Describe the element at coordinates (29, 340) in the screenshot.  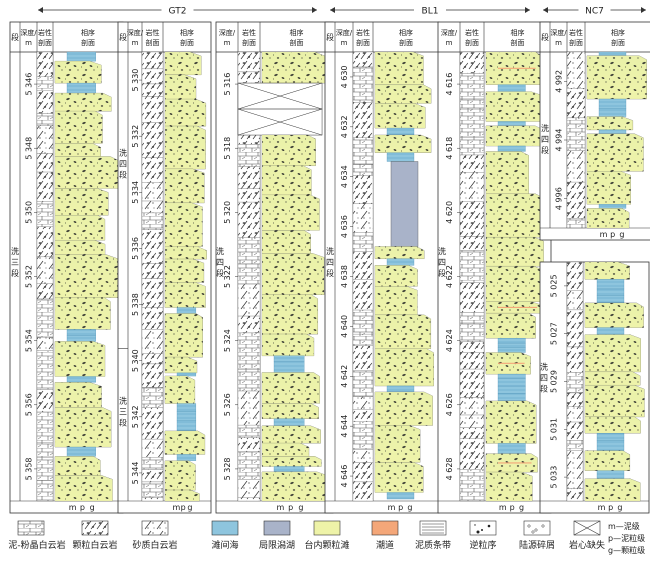
I see `depth-label: 5 354` at that location.